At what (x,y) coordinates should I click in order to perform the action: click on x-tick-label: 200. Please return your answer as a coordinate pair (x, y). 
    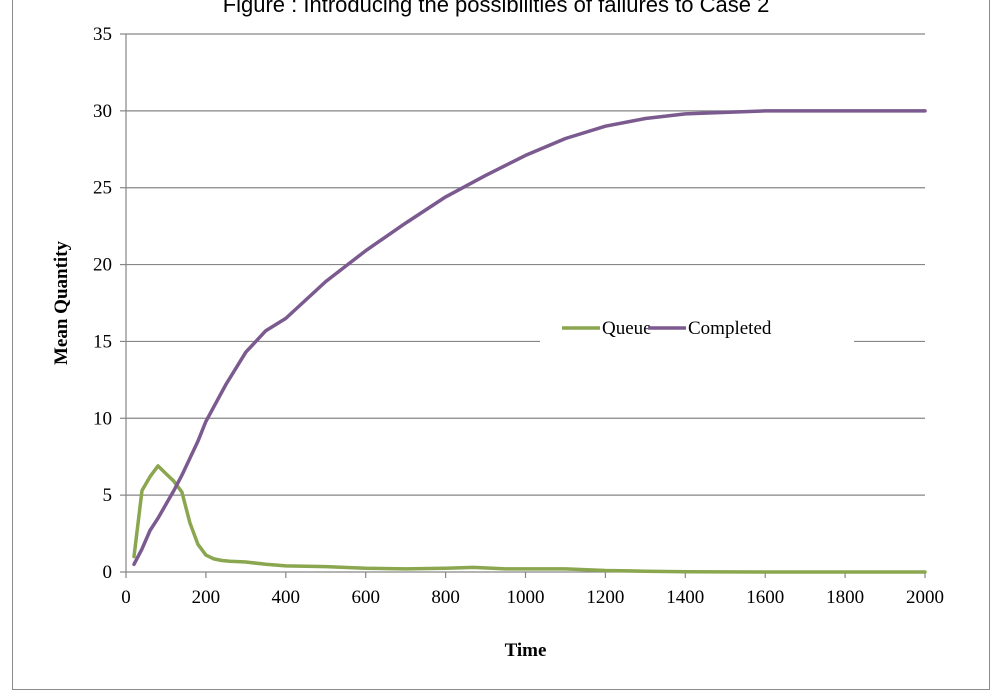
    Looking at the image, I should click on (206, 597).